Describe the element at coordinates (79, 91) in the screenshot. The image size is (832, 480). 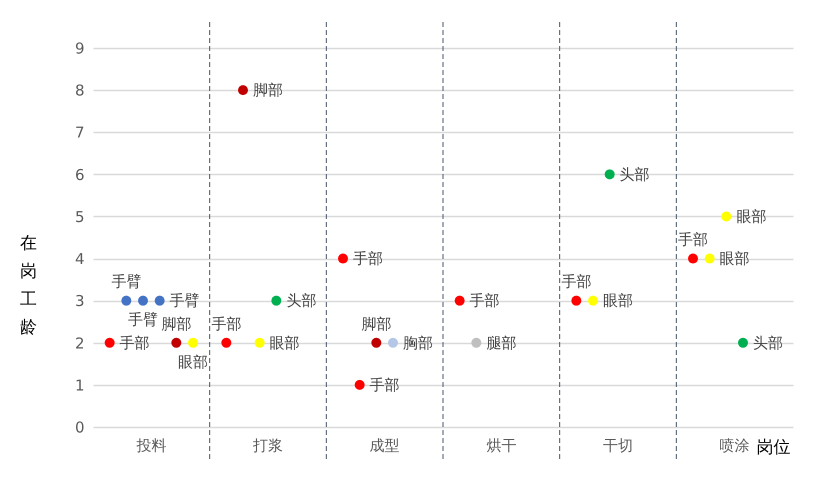
I see `y-tick-label: 8` at that location.